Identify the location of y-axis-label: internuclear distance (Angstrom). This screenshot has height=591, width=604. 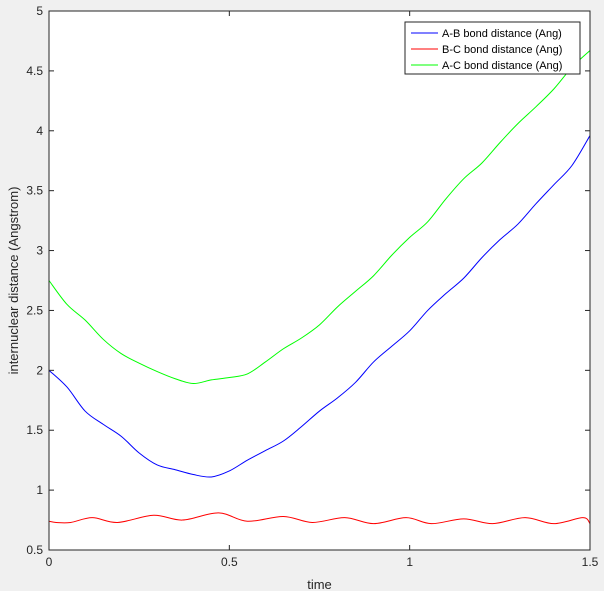
(13, 281).